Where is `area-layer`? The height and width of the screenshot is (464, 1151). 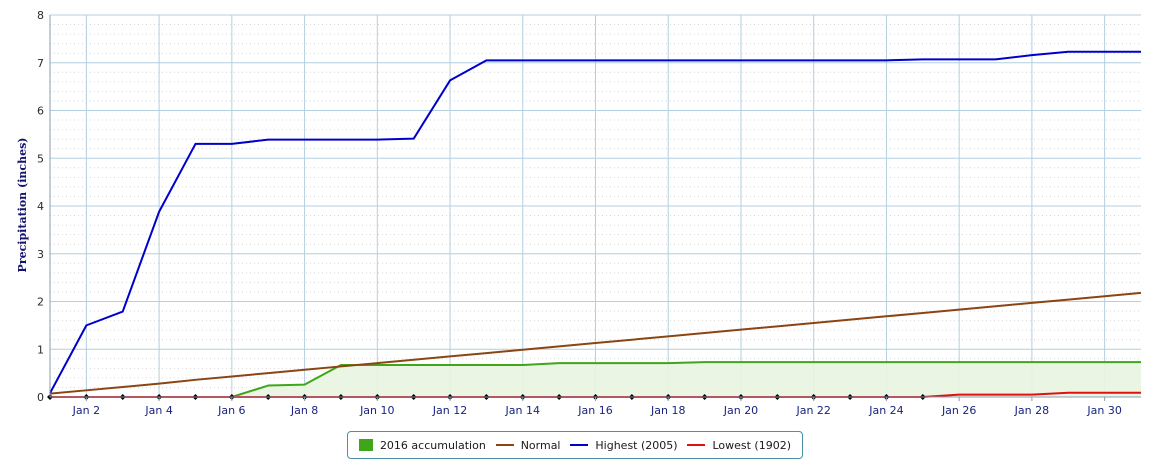 area-layer is located at coordinates (595, 379).